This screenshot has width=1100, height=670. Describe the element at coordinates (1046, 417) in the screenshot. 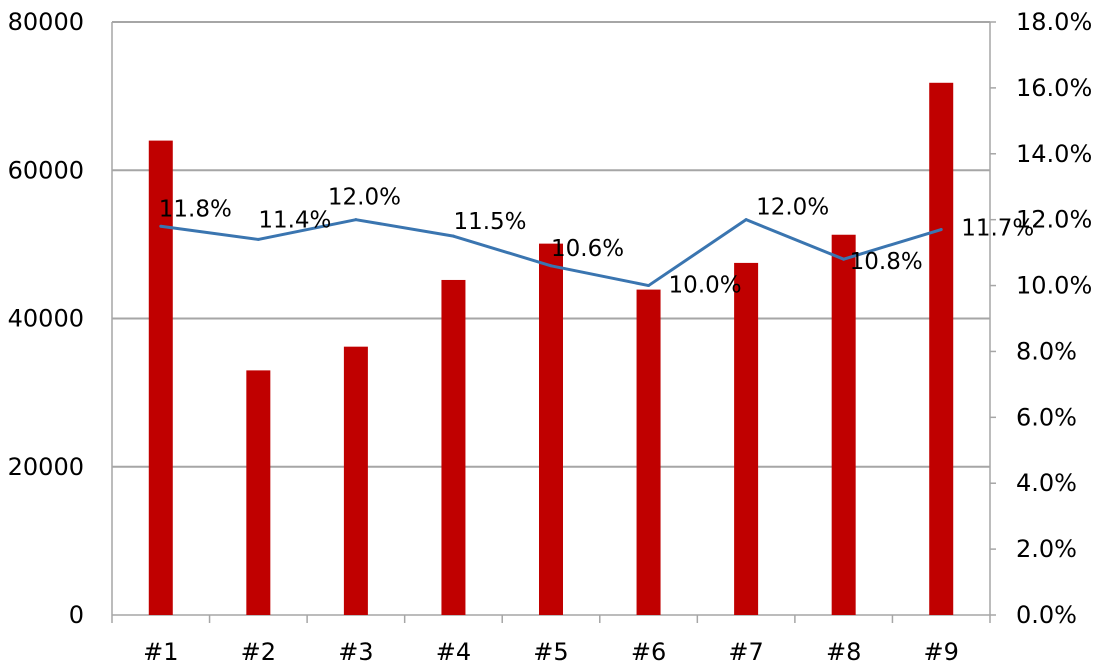

I see `right-tick-label: 6.0%` at that location.